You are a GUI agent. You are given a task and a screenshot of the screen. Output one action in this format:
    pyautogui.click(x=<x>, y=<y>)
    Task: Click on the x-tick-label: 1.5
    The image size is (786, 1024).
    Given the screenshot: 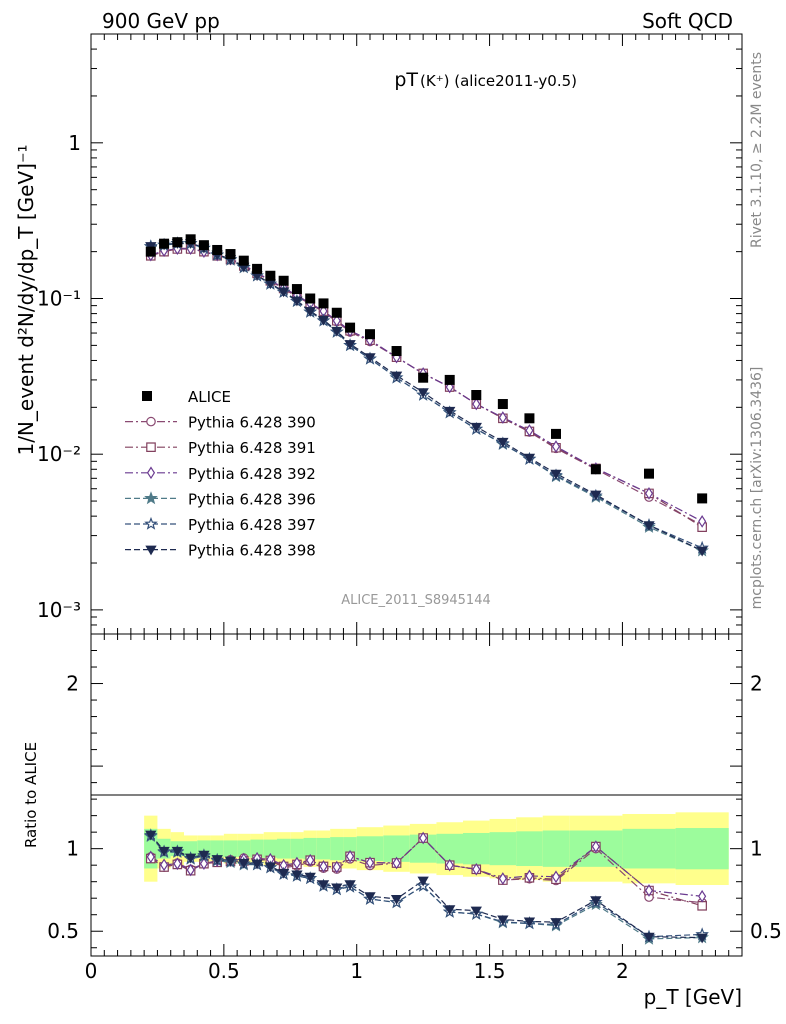 What is the action you would take?
    pyautogui.click(x=490, y=971)
    